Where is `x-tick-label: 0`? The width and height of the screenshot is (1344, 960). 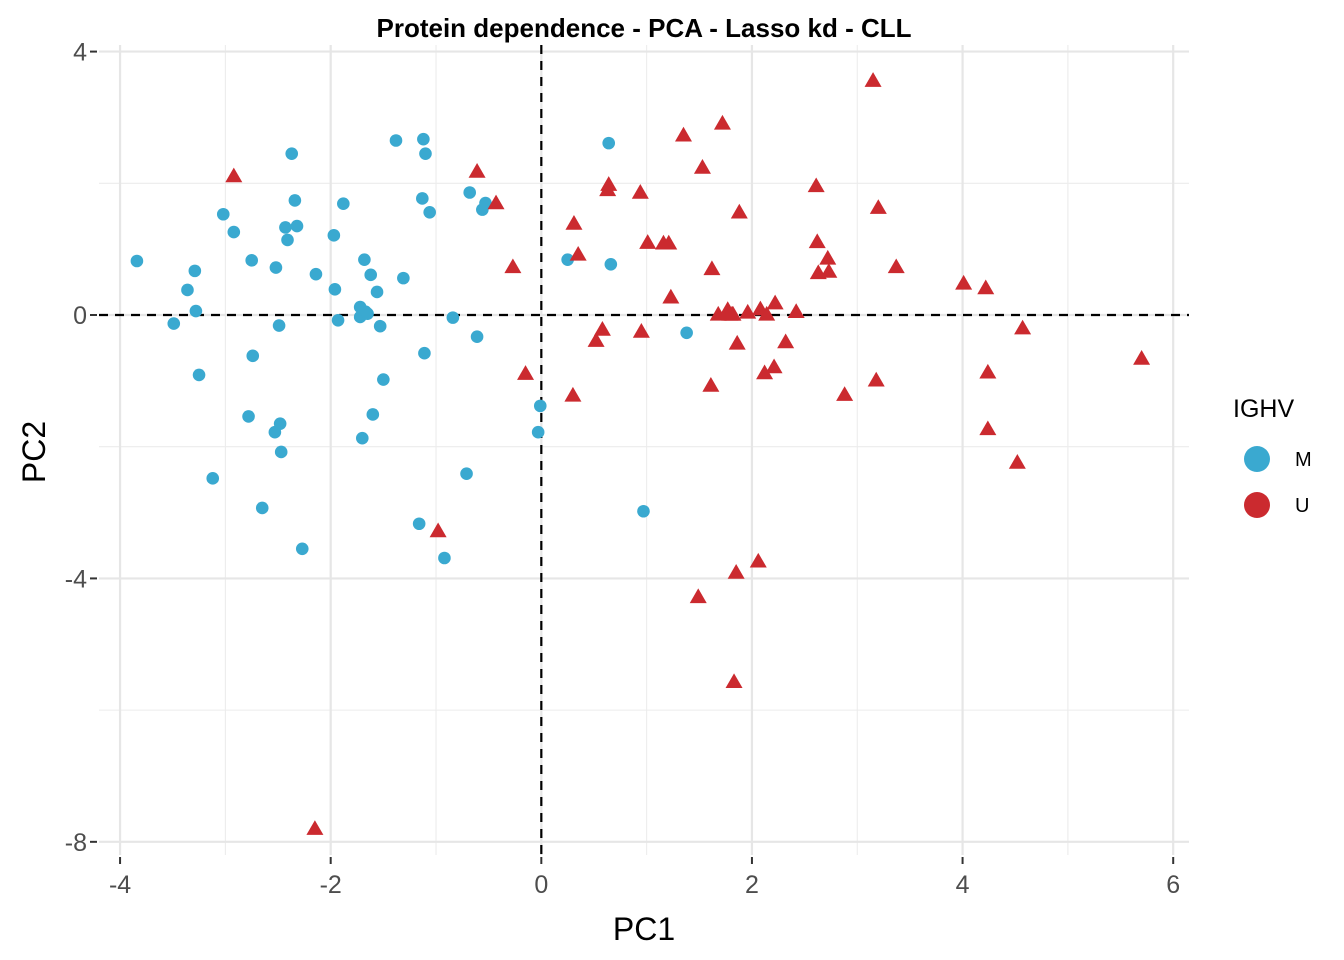
x-tick-label: 0 is located at coordinates (541, 885).